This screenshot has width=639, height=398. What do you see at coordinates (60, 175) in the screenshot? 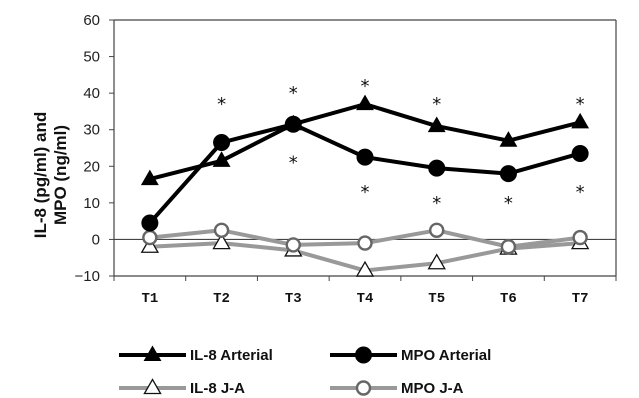
I see `y-axis-label-line2: MPO (ng/ml)` at bounding box center [60, 175].